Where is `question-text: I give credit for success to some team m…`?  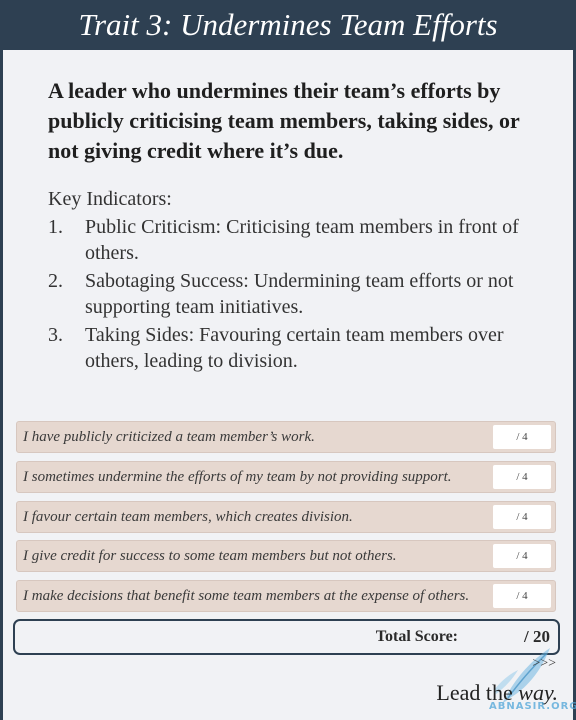 question-text: I give credit for success to some team m… is located at coordinates (210, 556).